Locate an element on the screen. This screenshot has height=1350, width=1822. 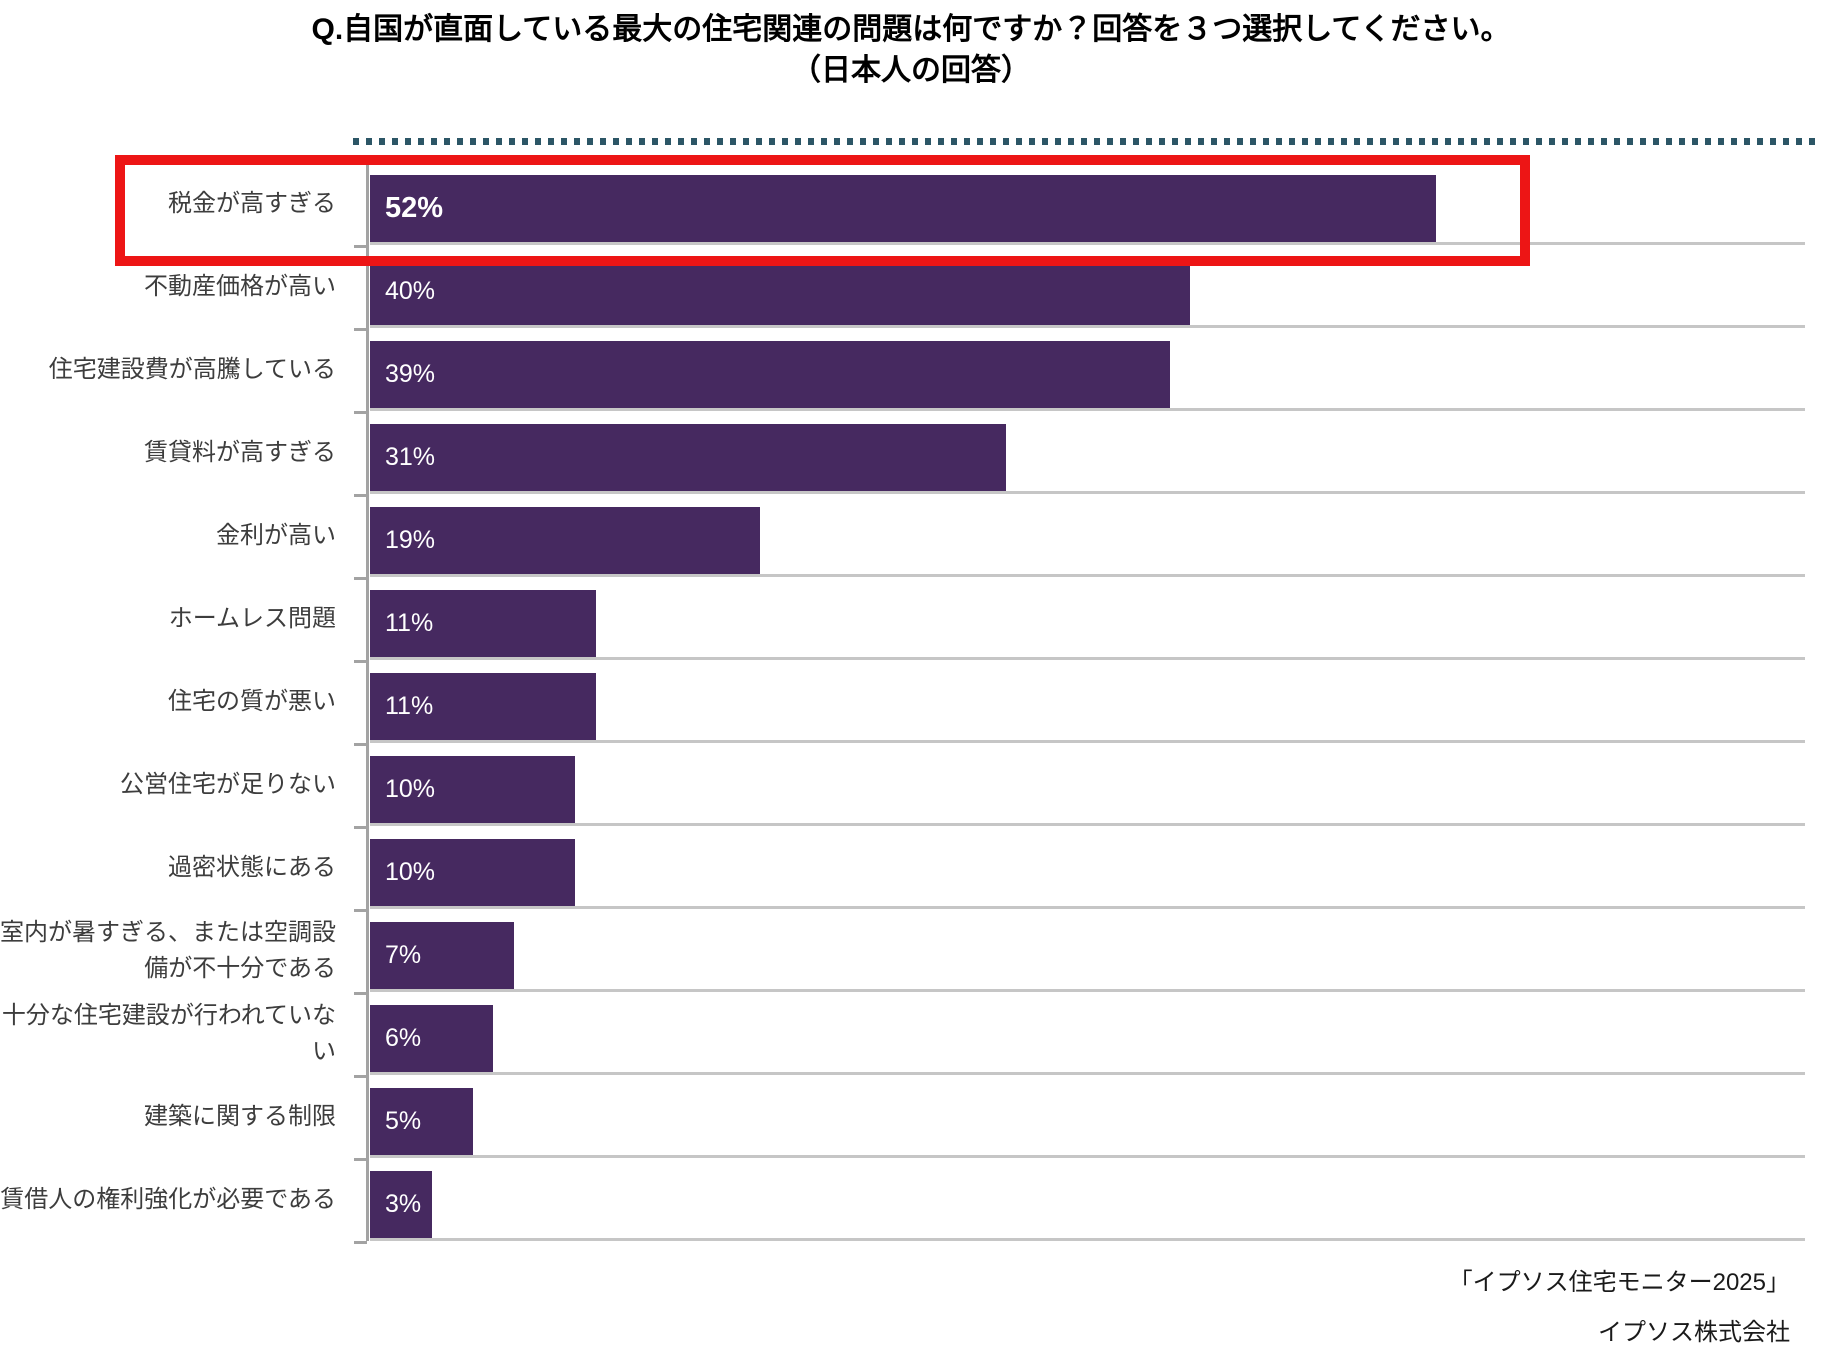
category-label: 室内が暑すぎる、または空調設備が不十分である is located at coordinates (168, 950).